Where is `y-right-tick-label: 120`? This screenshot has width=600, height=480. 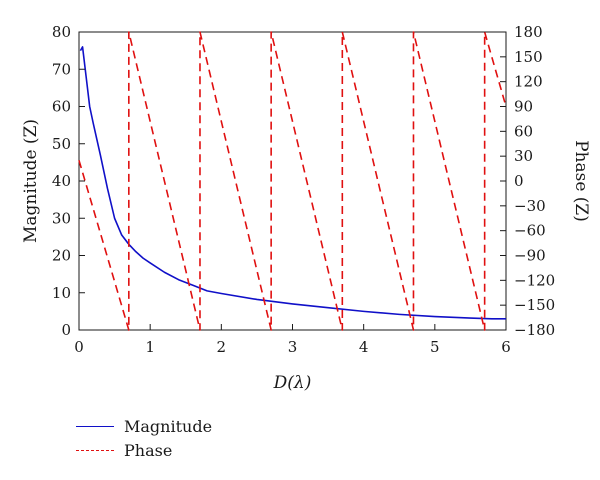
y-right-tick-label: 120 is located at coordinates (528, 82).